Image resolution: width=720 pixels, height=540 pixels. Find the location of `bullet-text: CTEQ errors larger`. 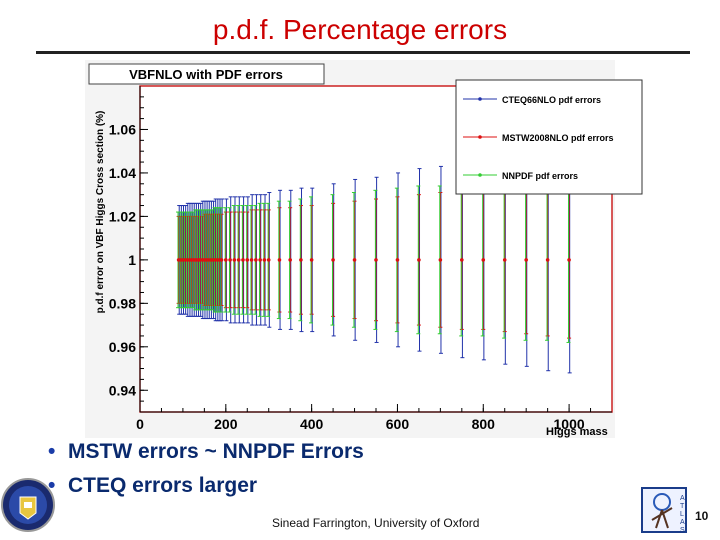

bullet-text: CTEQ errors larger is located at coordinates (163, 485).